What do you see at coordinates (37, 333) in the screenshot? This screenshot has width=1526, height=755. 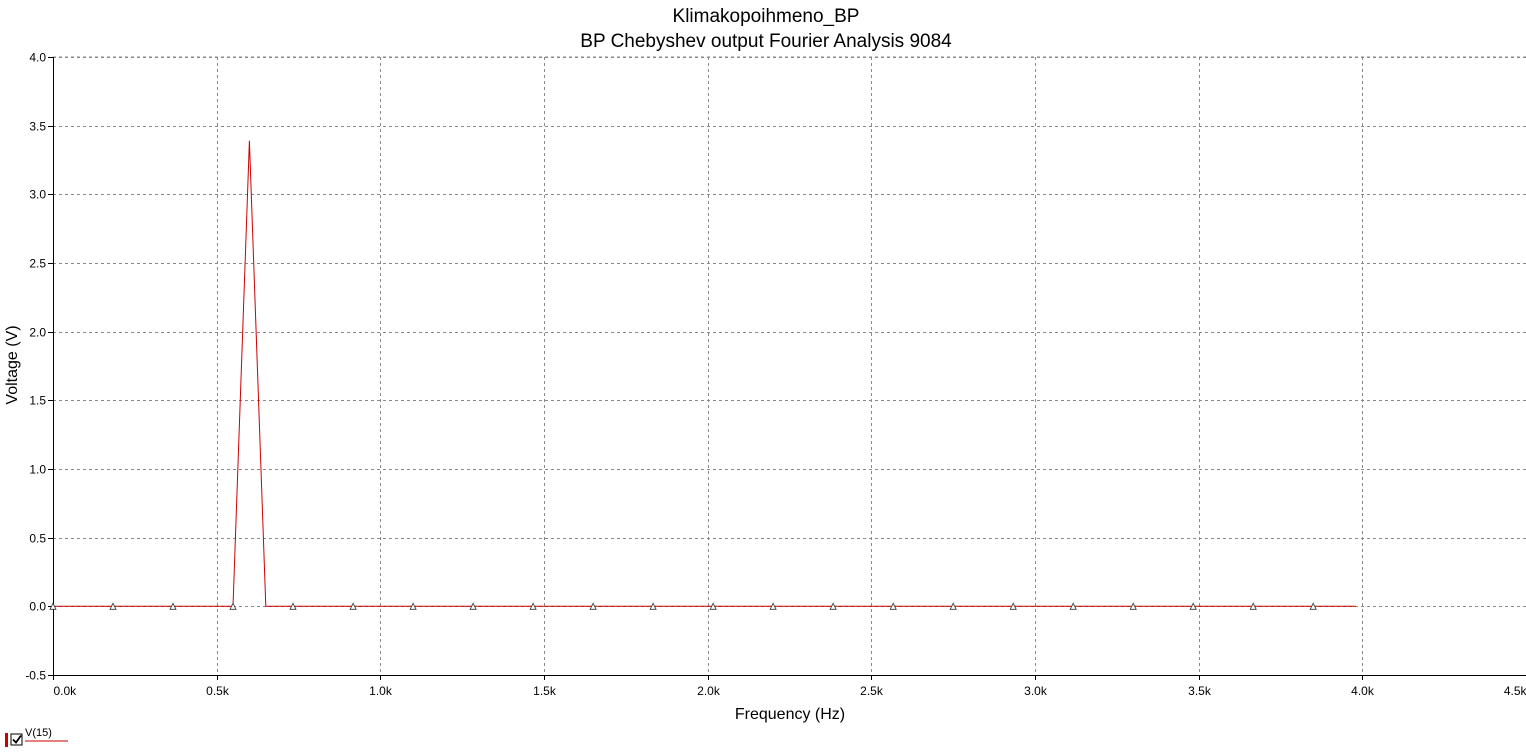 I see `y-tick-label: 2.0` at bounding box center [37, 333].